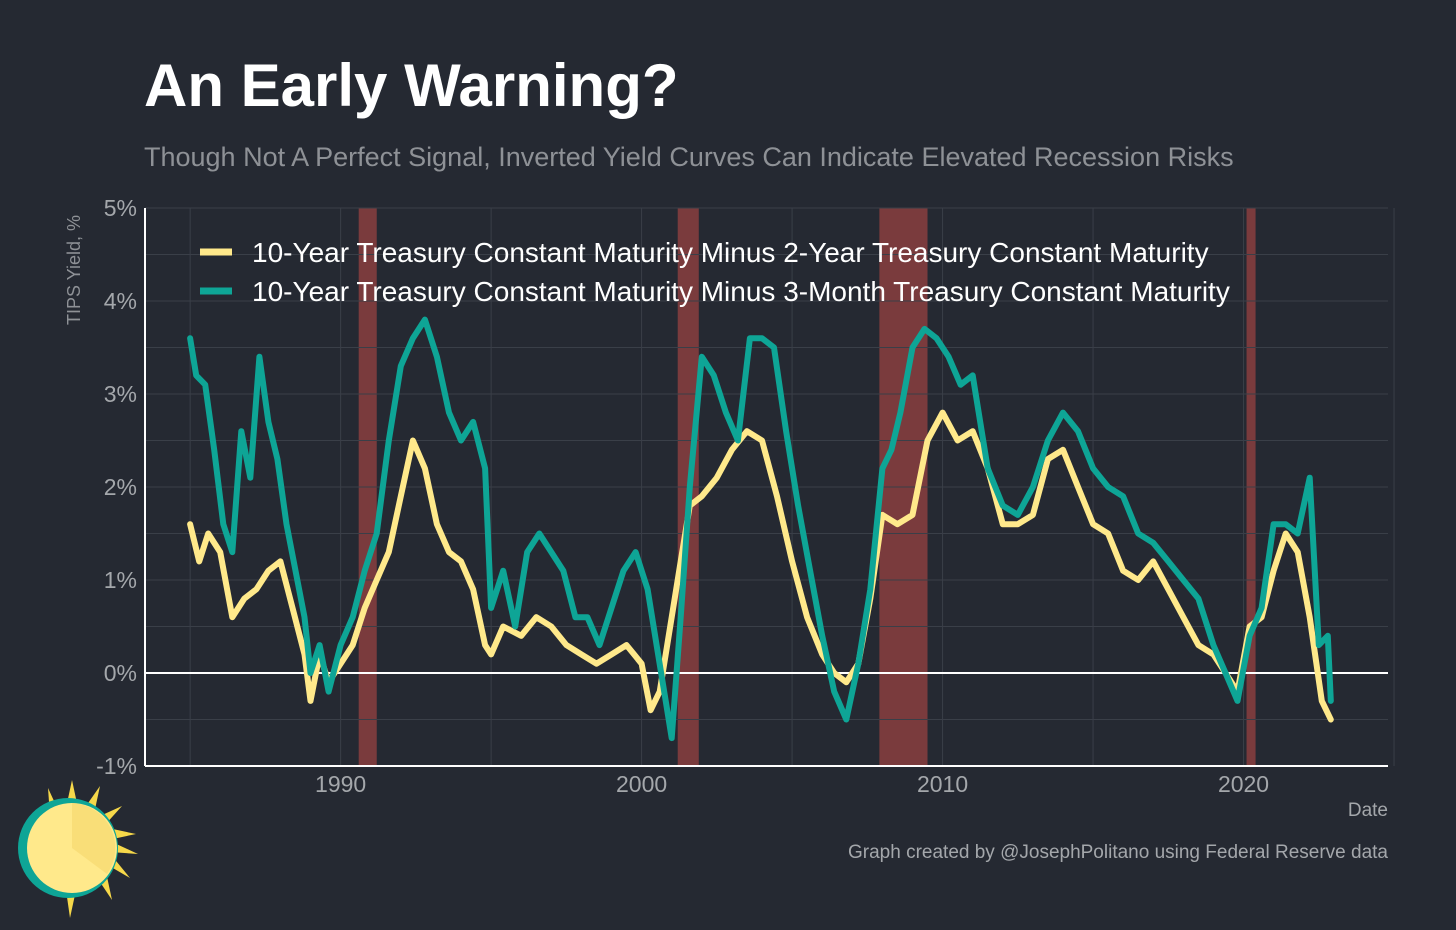 This screenshot has width=1456, height=930. What do you see at coordinates (120, 487) in the screenshot?
I see `y-tick-label: 2%` at bounding box center [120, 487].